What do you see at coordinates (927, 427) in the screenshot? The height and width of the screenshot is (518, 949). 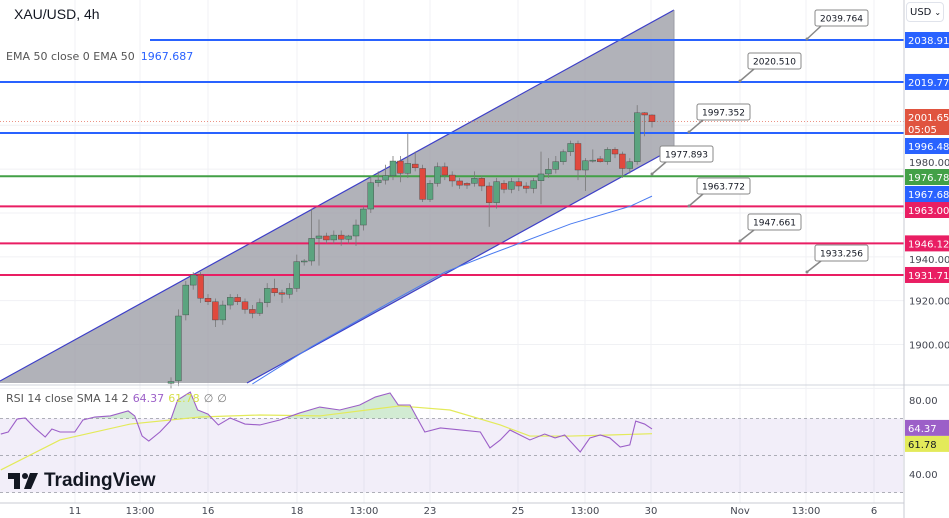 I see `rsi-value-tag-bg` at bounding box center [927, 427].